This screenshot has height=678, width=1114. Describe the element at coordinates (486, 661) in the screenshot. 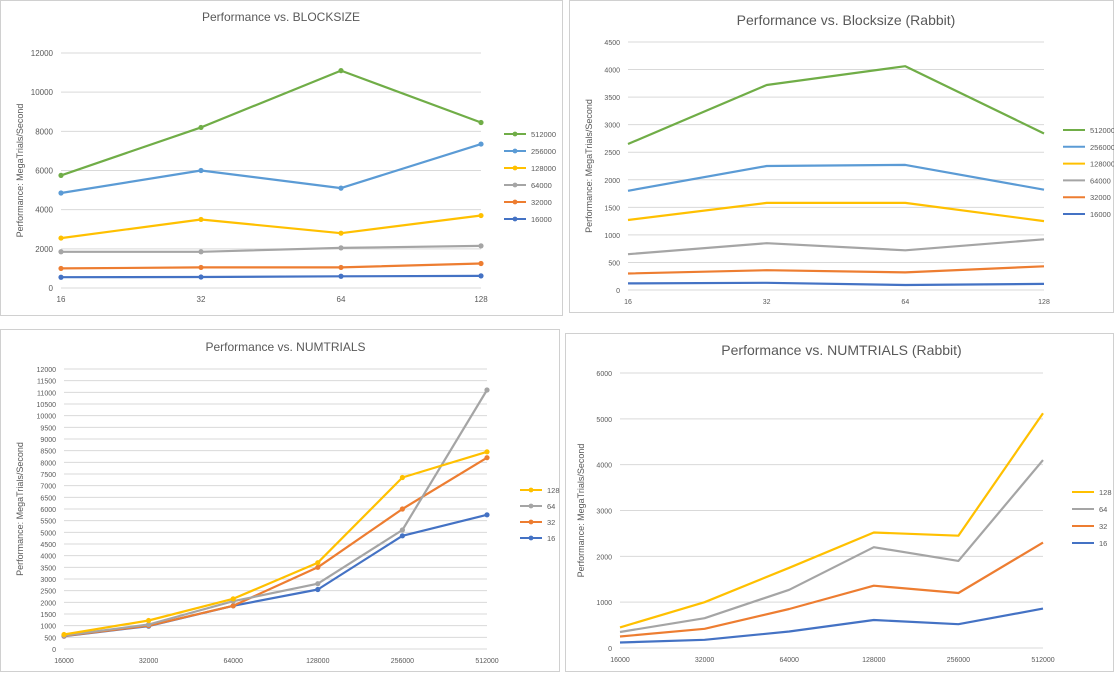

I see `x-tick-label: 512000` at that location.